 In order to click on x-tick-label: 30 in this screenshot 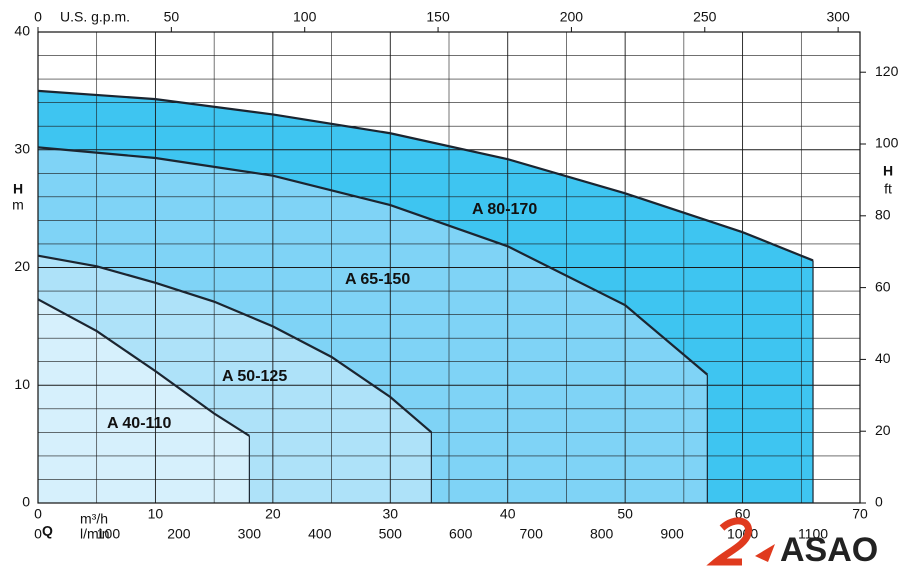, I will do `click(390, 514)`.